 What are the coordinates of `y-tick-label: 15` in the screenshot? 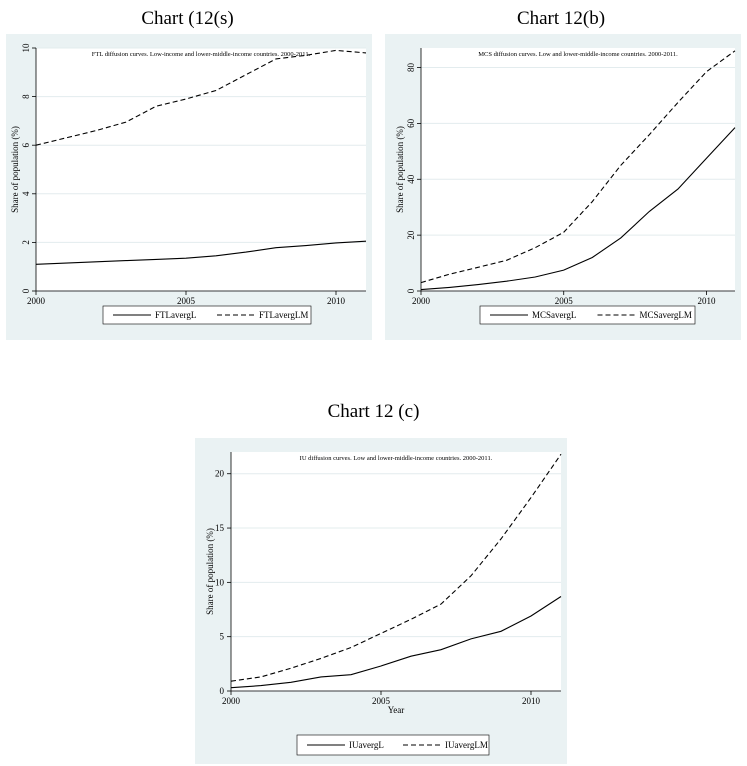 It's located at (220, 528).